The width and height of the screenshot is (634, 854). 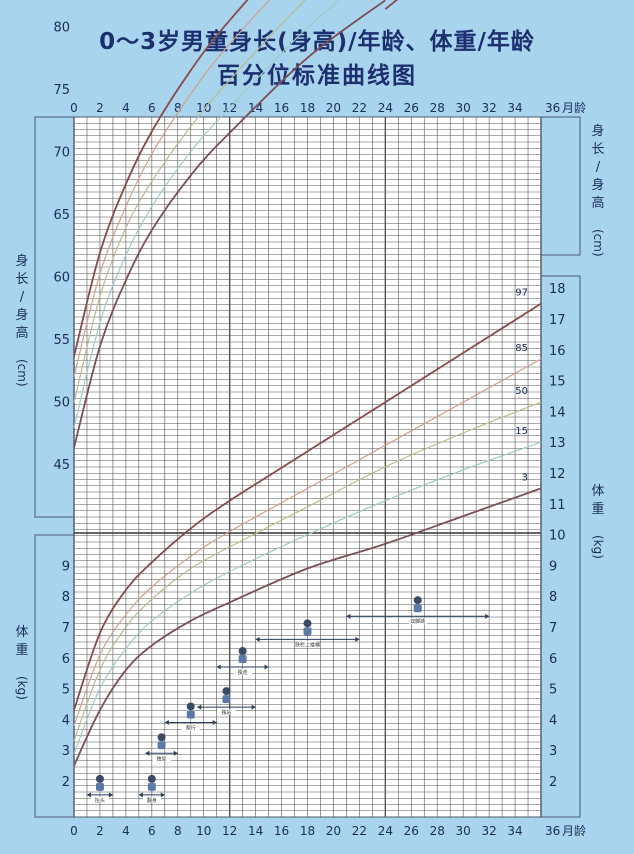 What do you see at coordinates (203, 831) in the screenshot?
I see `x-tick-label-bottom: 10` at bounding box center [203, 831].